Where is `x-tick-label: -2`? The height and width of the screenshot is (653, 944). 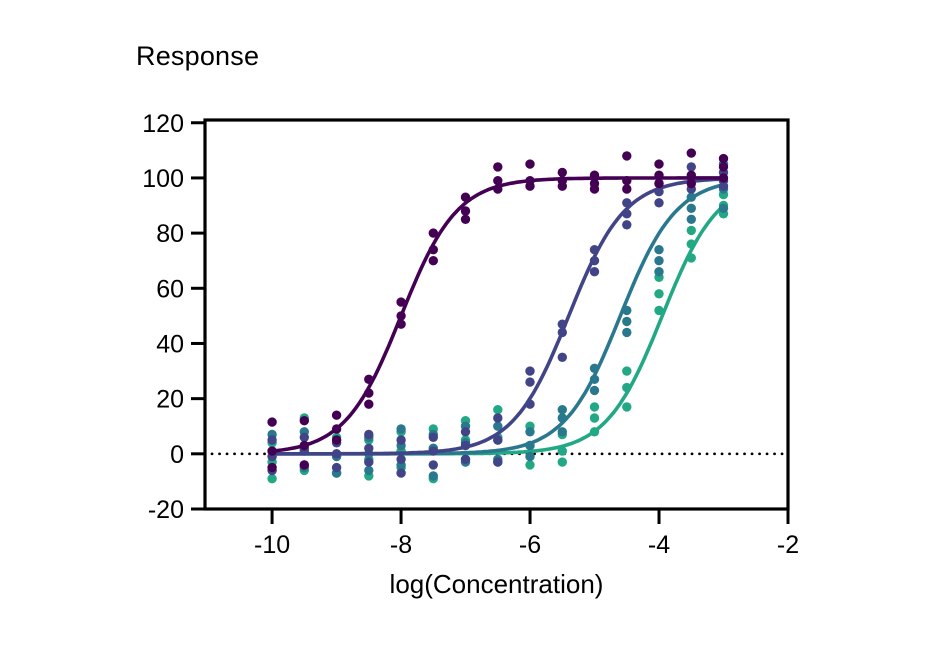
x-tick-label: -2 is located at coordinates (788, 545).